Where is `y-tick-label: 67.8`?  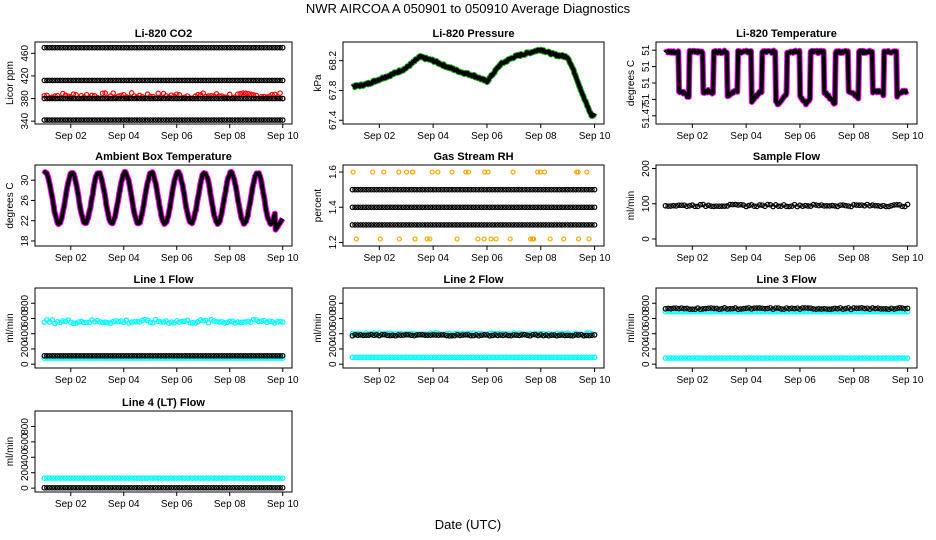 y-tick-label: 67.8 is located at coordinates (333, 90).